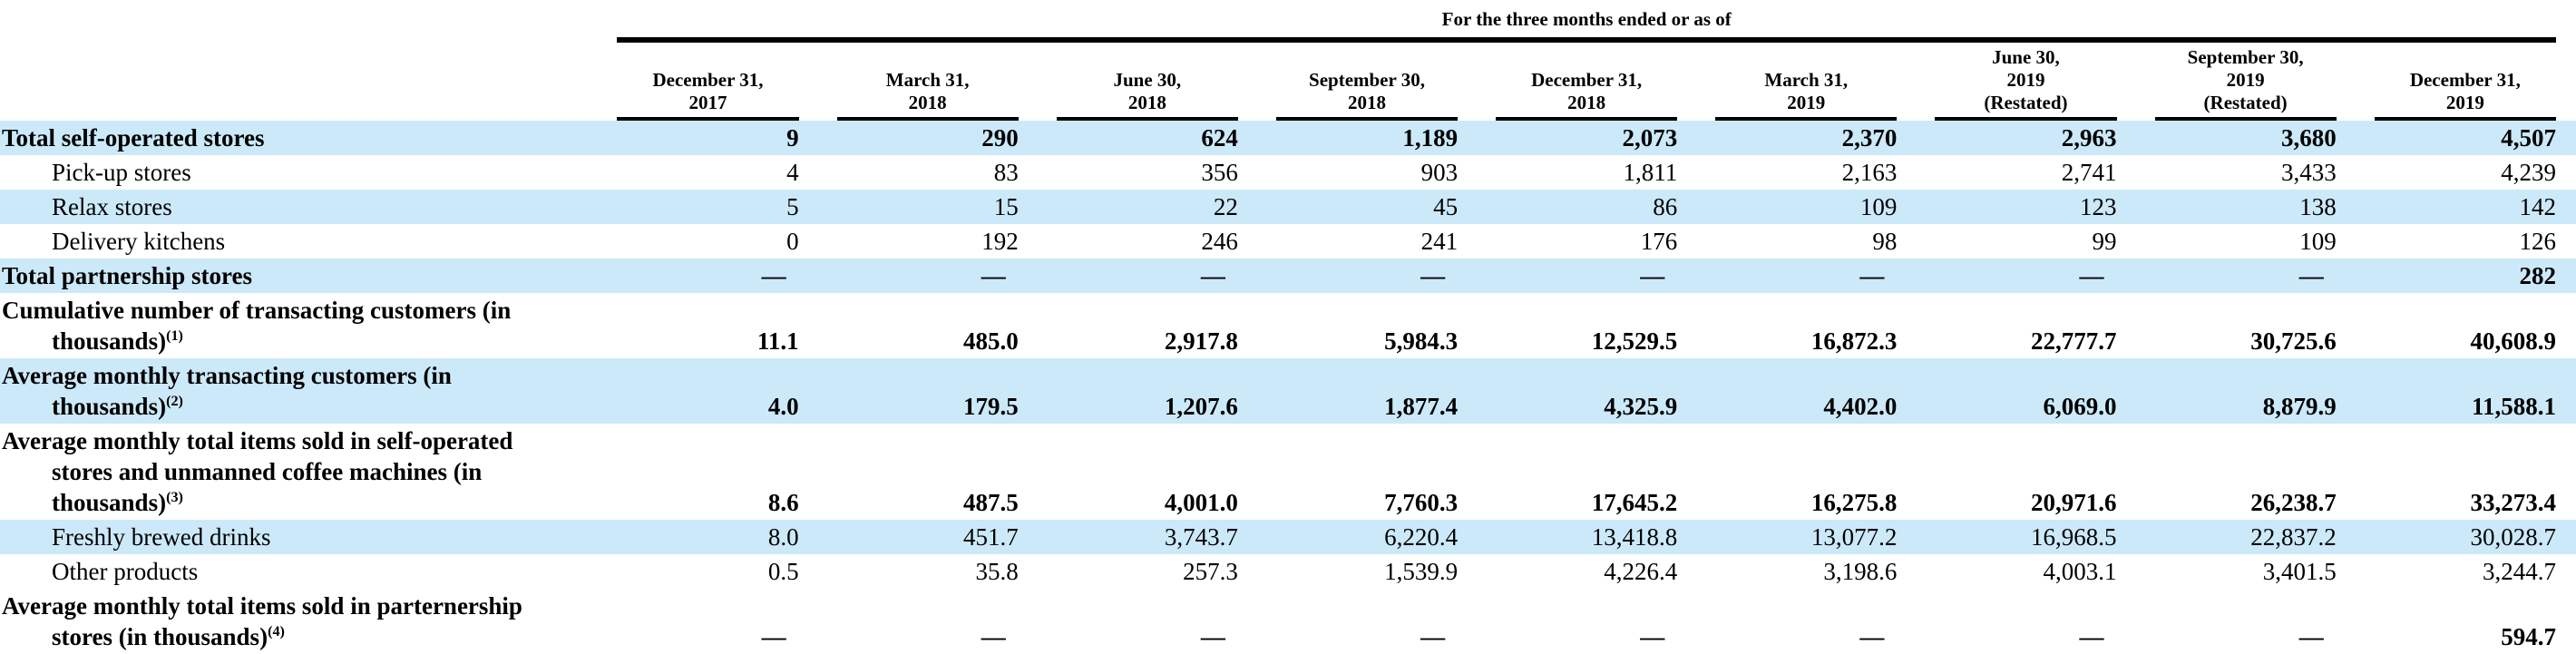  Describe the element at coordinates (299, 138) in the screenshot. I see `row-label: Total self-operated stores` at that location.